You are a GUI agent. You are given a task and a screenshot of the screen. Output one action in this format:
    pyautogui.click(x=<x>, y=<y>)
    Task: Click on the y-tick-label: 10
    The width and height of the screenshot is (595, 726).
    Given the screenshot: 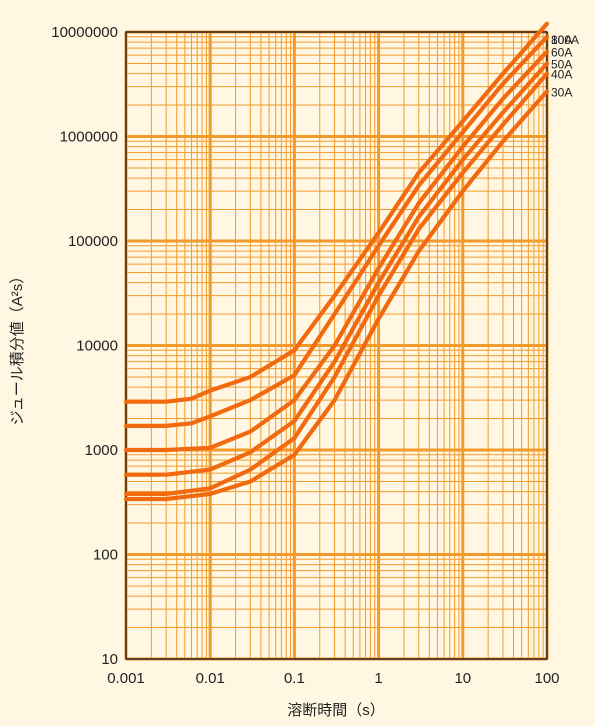 What is the action you would take?
    pyautogui.click(x=109, y=659)
    